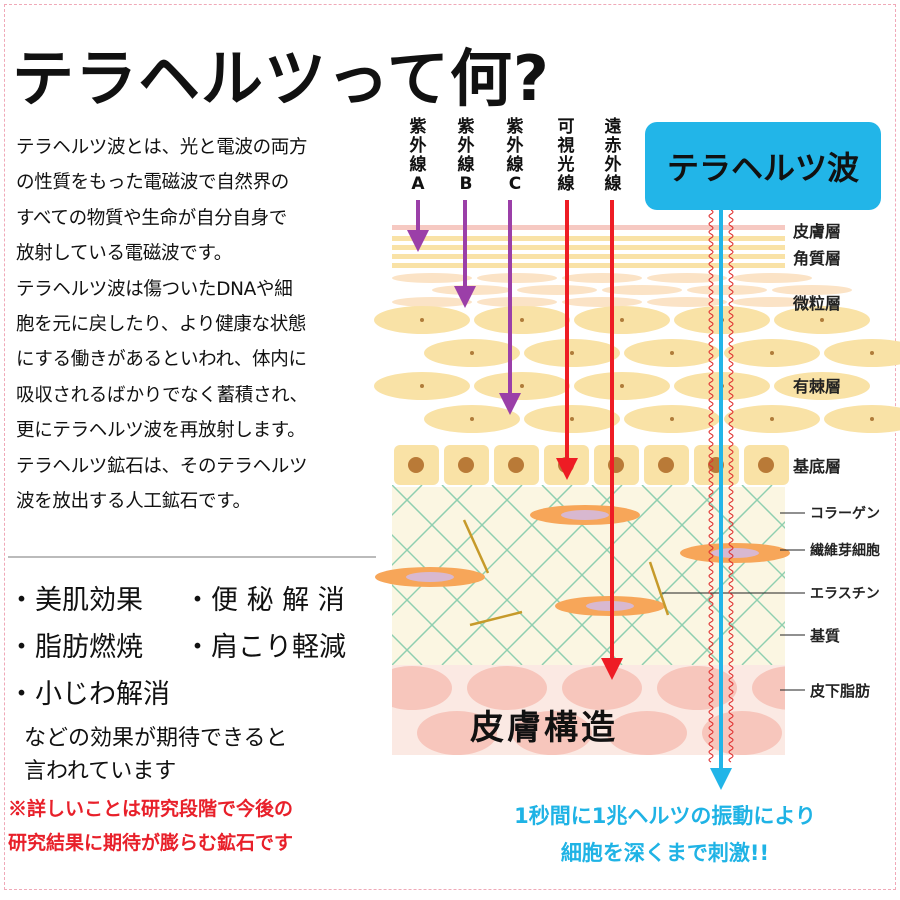  What do you see at coordinates (75, 600) in the screenshot?
I see `effect-item: ・美肌効果` at bounding box center [75, 600].